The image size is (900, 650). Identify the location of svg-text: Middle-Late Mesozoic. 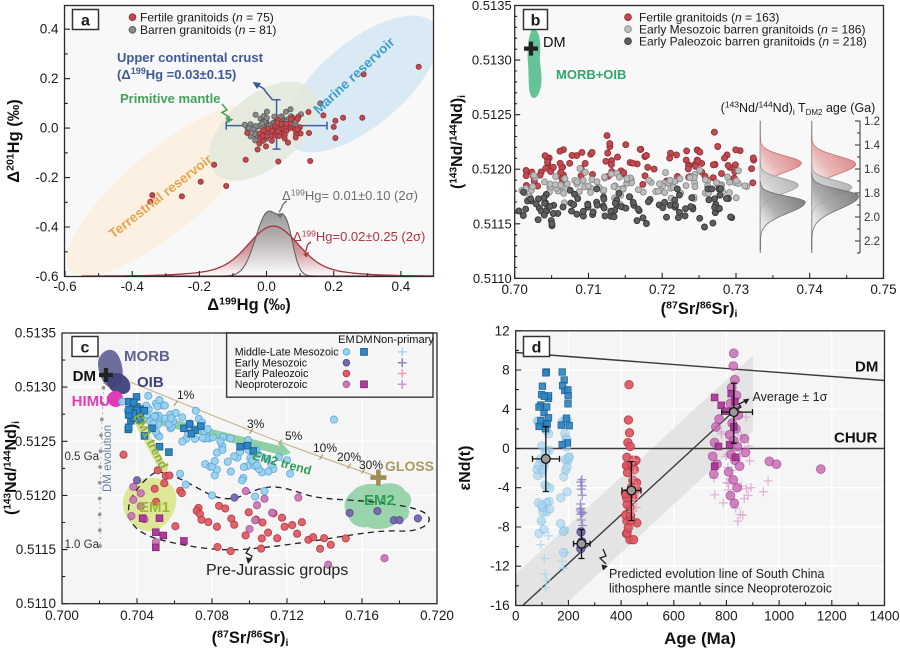
(287, 353).